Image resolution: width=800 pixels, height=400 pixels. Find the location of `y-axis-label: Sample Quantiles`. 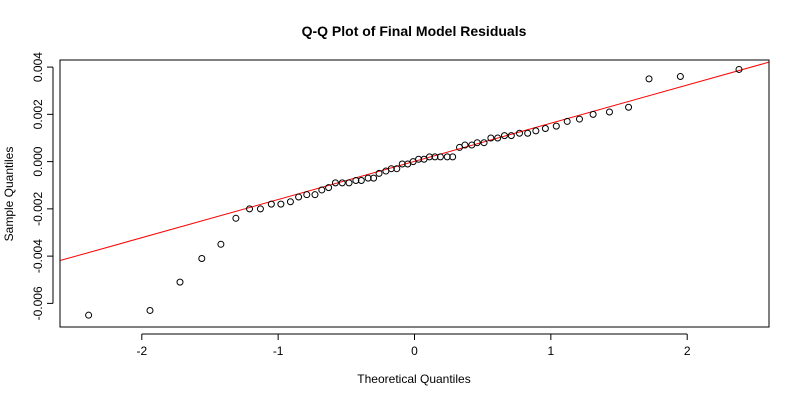

y-axis-label: Sample Quantiles is located at coordinates (9, 194).